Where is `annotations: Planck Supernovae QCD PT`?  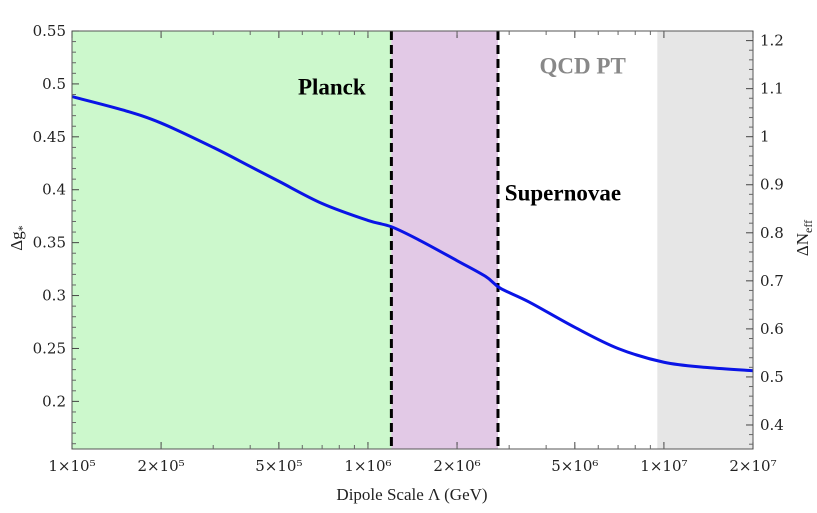 annotations: Planck Supernovae QCD PT is located at coordinates (462, 129).